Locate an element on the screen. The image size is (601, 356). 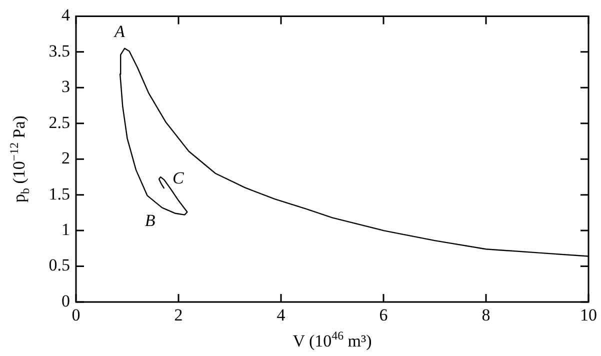
annotation: C is located at coordinates (178, 178).